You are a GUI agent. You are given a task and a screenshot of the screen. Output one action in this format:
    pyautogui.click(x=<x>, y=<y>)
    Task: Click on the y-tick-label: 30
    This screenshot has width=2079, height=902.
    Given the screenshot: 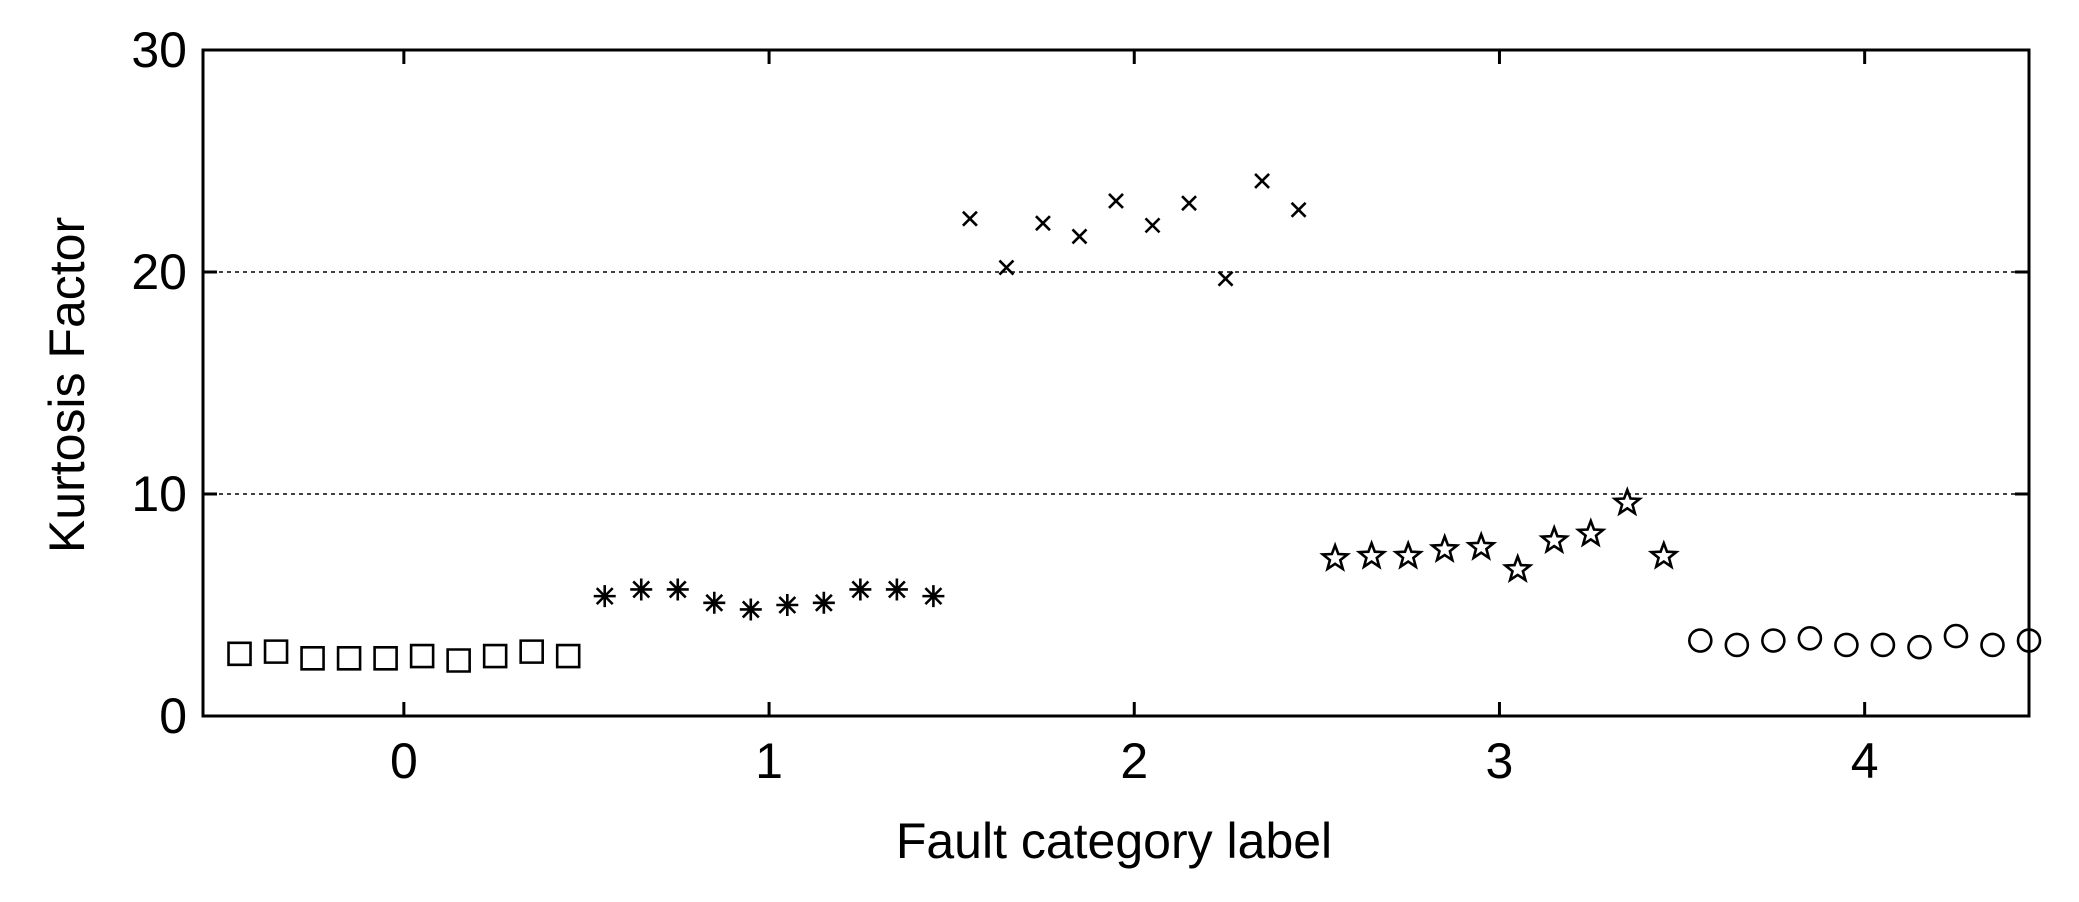 What is the action you would take?
    pyautogui.click(x=159, y=50)
    